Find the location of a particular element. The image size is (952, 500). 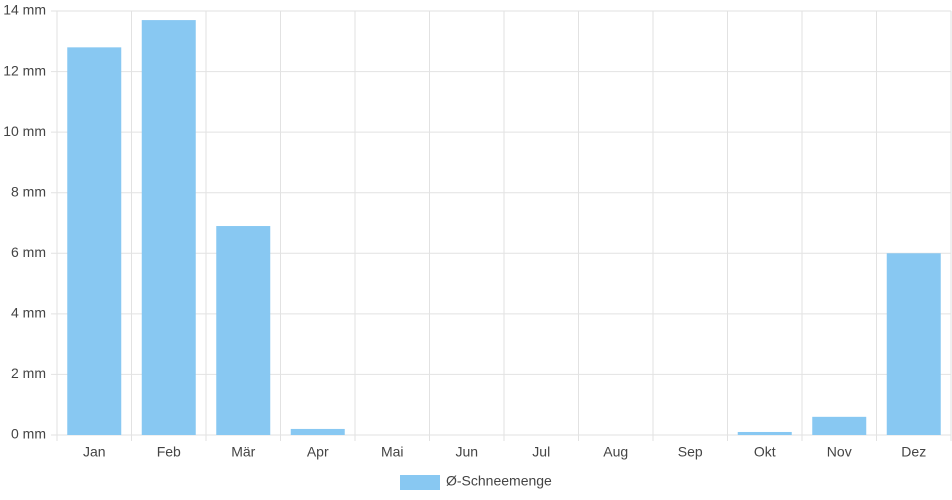

y-tick-label: 4 mm is located at coordinates (28, 313).